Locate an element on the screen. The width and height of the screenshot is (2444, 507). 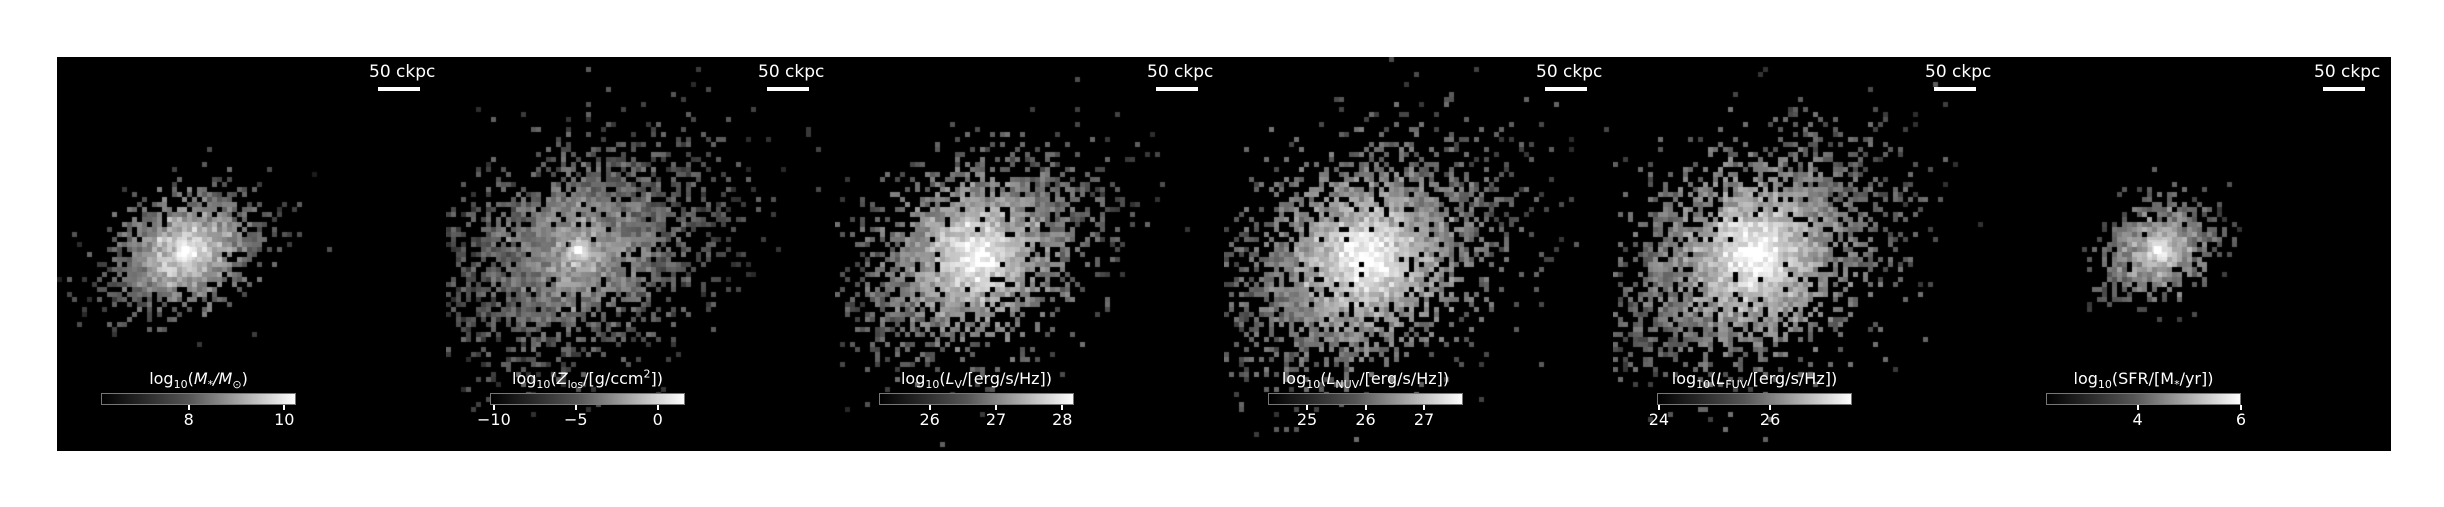
panel-fuv-luminosity: 50 ckpc log10(LFUV/[erg/s/Hz]) 24 26 is located at coordinates (1807, 254).